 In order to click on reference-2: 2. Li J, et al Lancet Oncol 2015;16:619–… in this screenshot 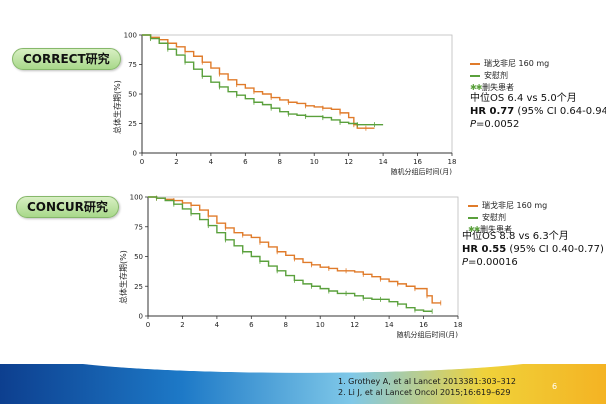, I will do `click(424, 392)`.